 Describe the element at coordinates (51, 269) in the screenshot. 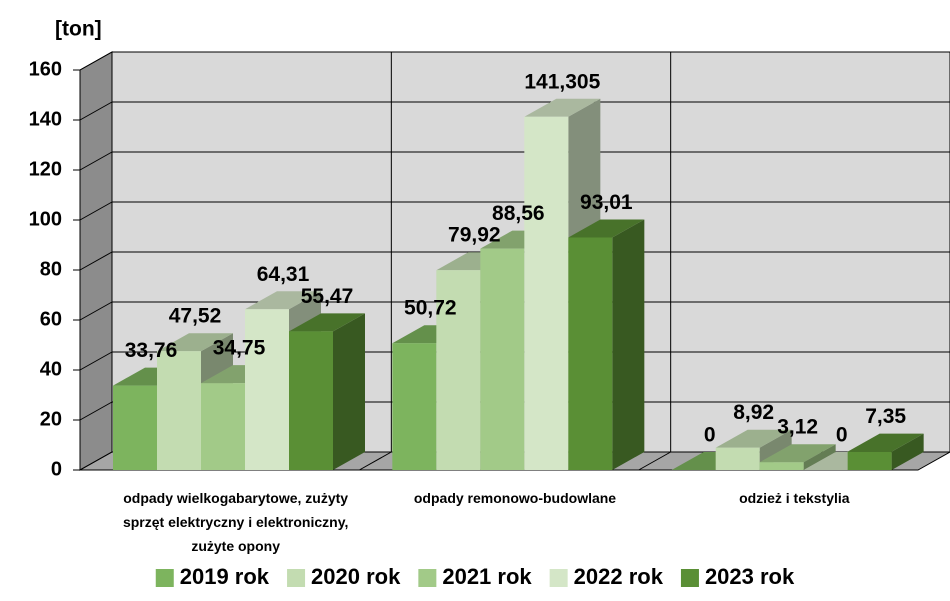

I see `y-tick-label: 80` at that location.